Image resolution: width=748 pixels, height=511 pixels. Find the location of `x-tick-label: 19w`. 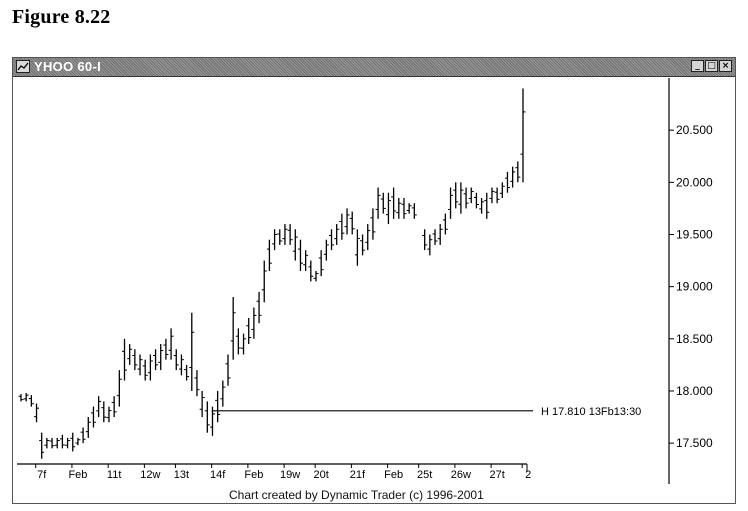

x-tick-label: 19w is located at coordinates (290, 475).